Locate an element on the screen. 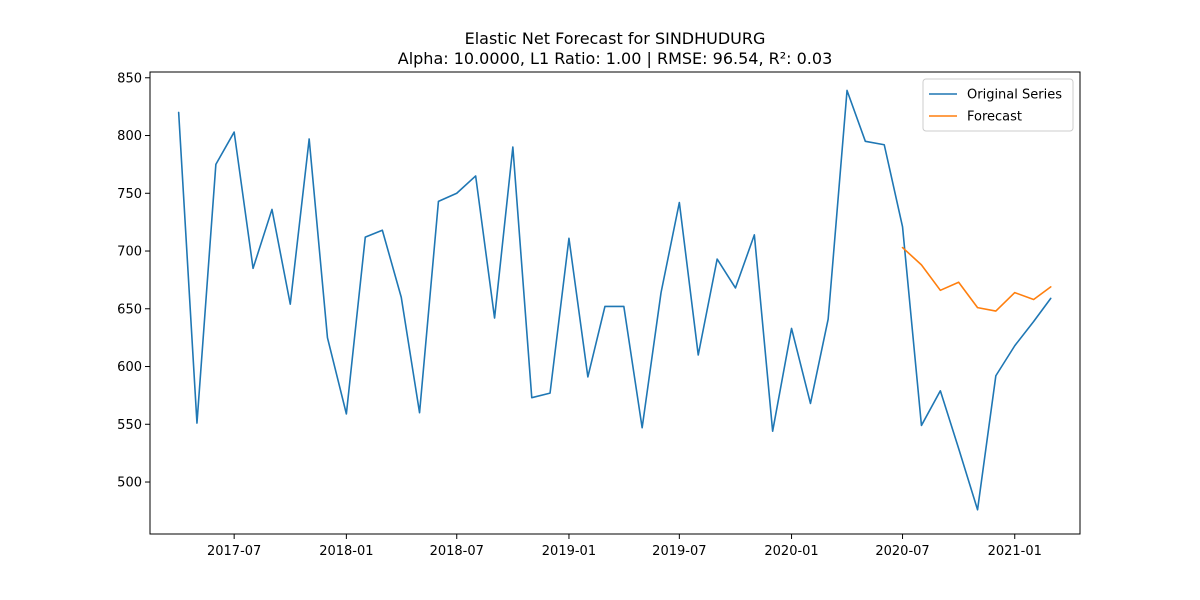 Image resolution: width=1200 pixels, height=600 pixels. legend-label: Forecast is located at coordinates (994, 117).